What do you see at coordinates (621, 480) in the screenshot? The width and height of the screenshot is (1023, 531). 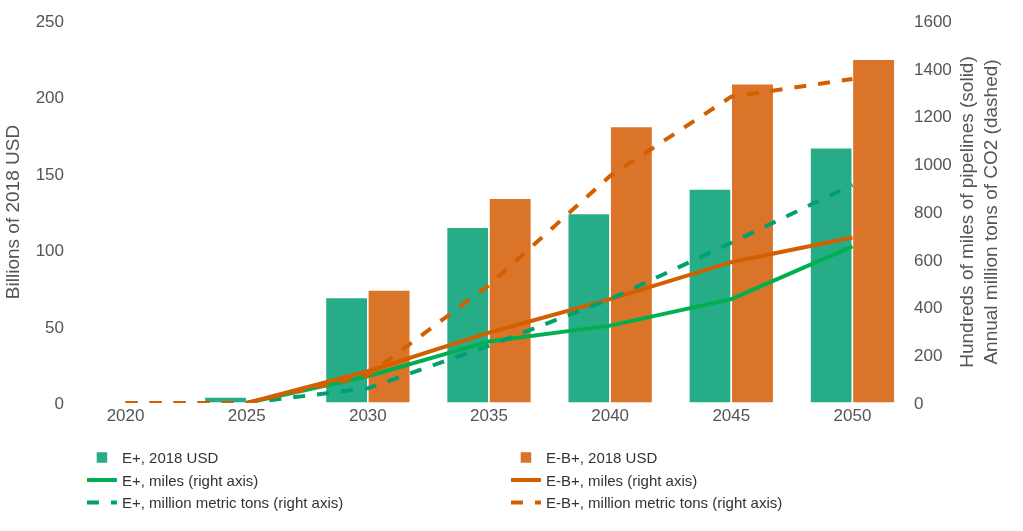 I see `legend-label: E-B+, miles (right axis)` at bounding box center [621, 480].